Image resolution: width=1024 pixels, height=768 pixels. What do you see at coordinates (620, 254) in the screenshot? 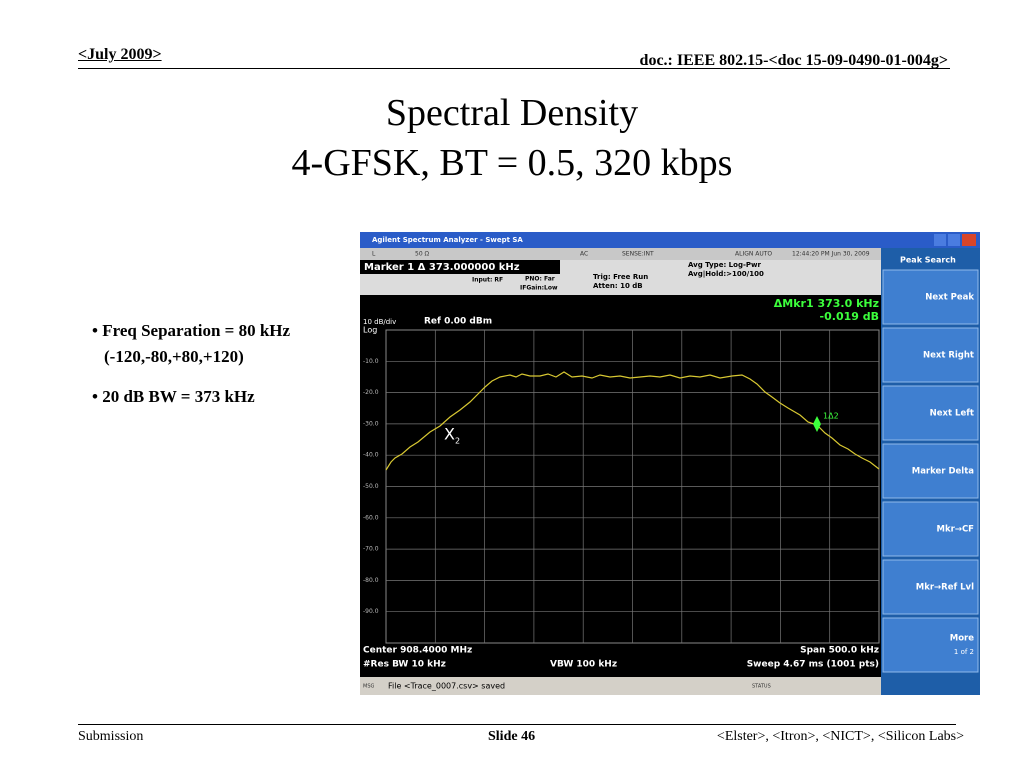
I see `status-strip` at bounding box center [620, 254].